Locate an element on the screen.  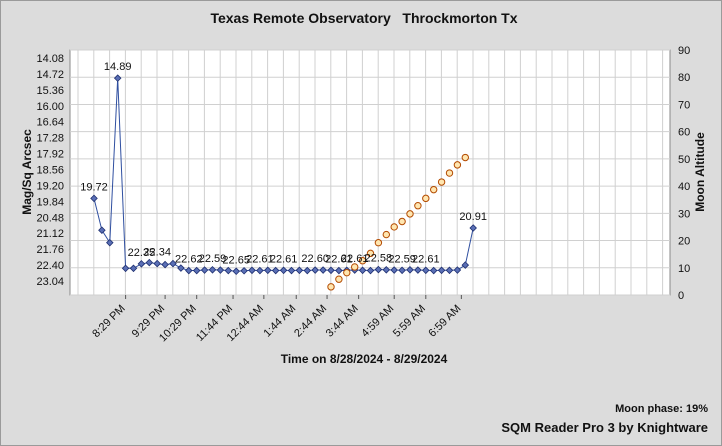
y-tick-label: 19.20 is located at coordinates (50, 186).